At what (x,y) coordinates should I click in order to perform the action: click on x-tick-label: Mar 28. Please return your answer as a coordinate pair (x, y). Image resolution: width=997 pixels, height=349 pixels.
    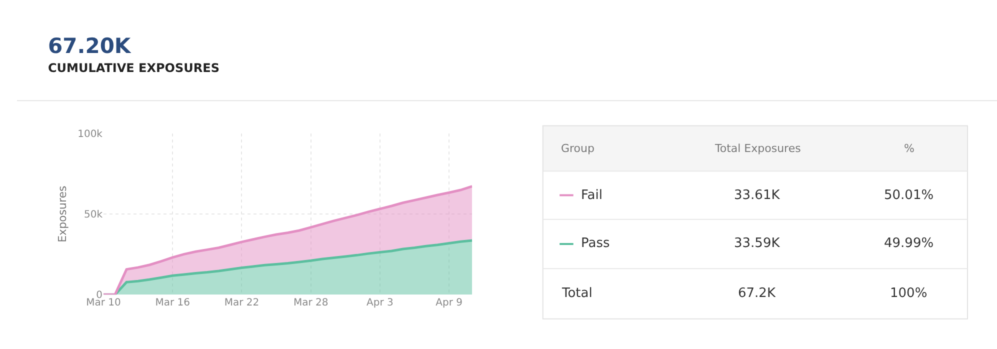
    Looking at the image, I should click on (310, 303).